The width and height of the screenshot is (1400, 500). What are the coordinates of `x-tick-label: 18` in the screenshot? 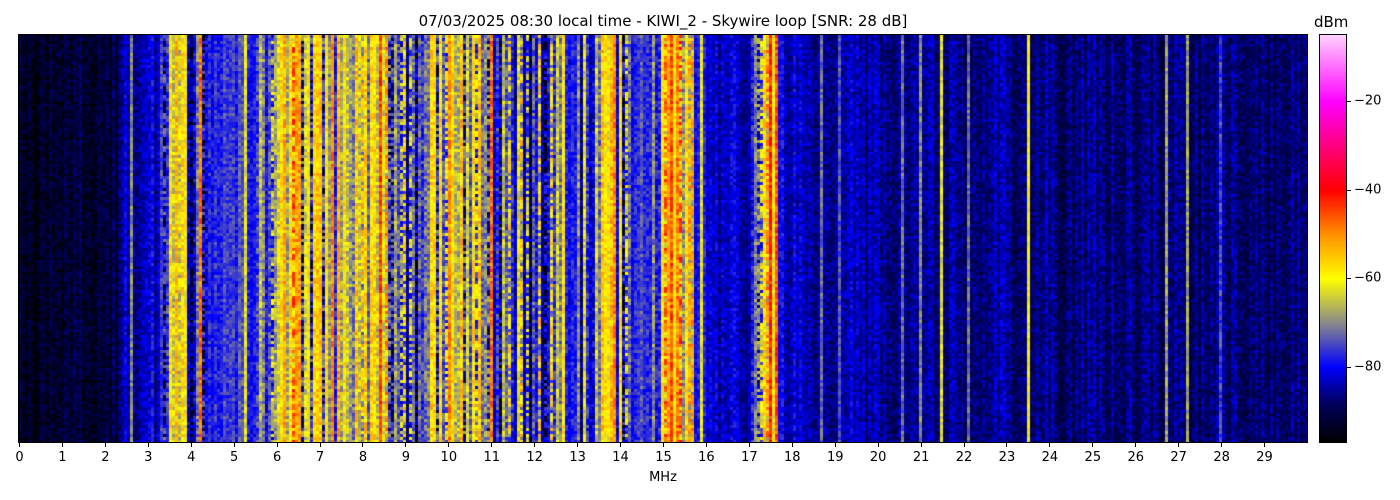 It's located at (792, 457).